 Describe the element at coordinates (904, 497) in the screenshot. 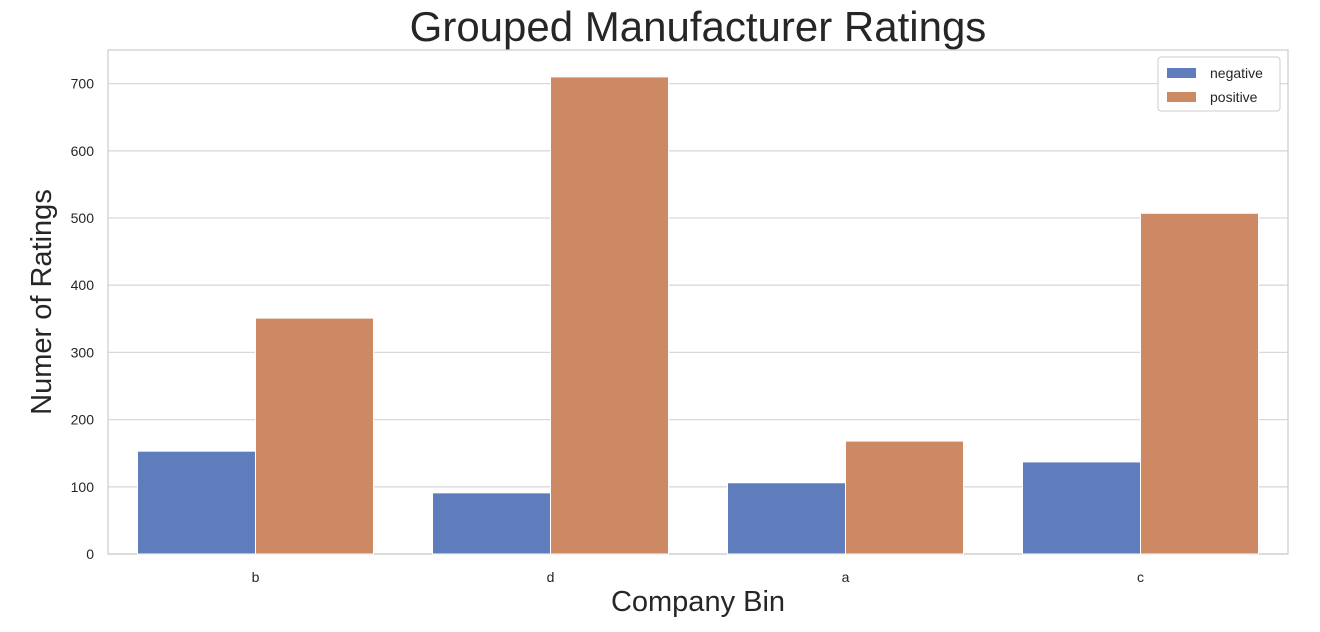

I see `bar-positive-a` at that location.